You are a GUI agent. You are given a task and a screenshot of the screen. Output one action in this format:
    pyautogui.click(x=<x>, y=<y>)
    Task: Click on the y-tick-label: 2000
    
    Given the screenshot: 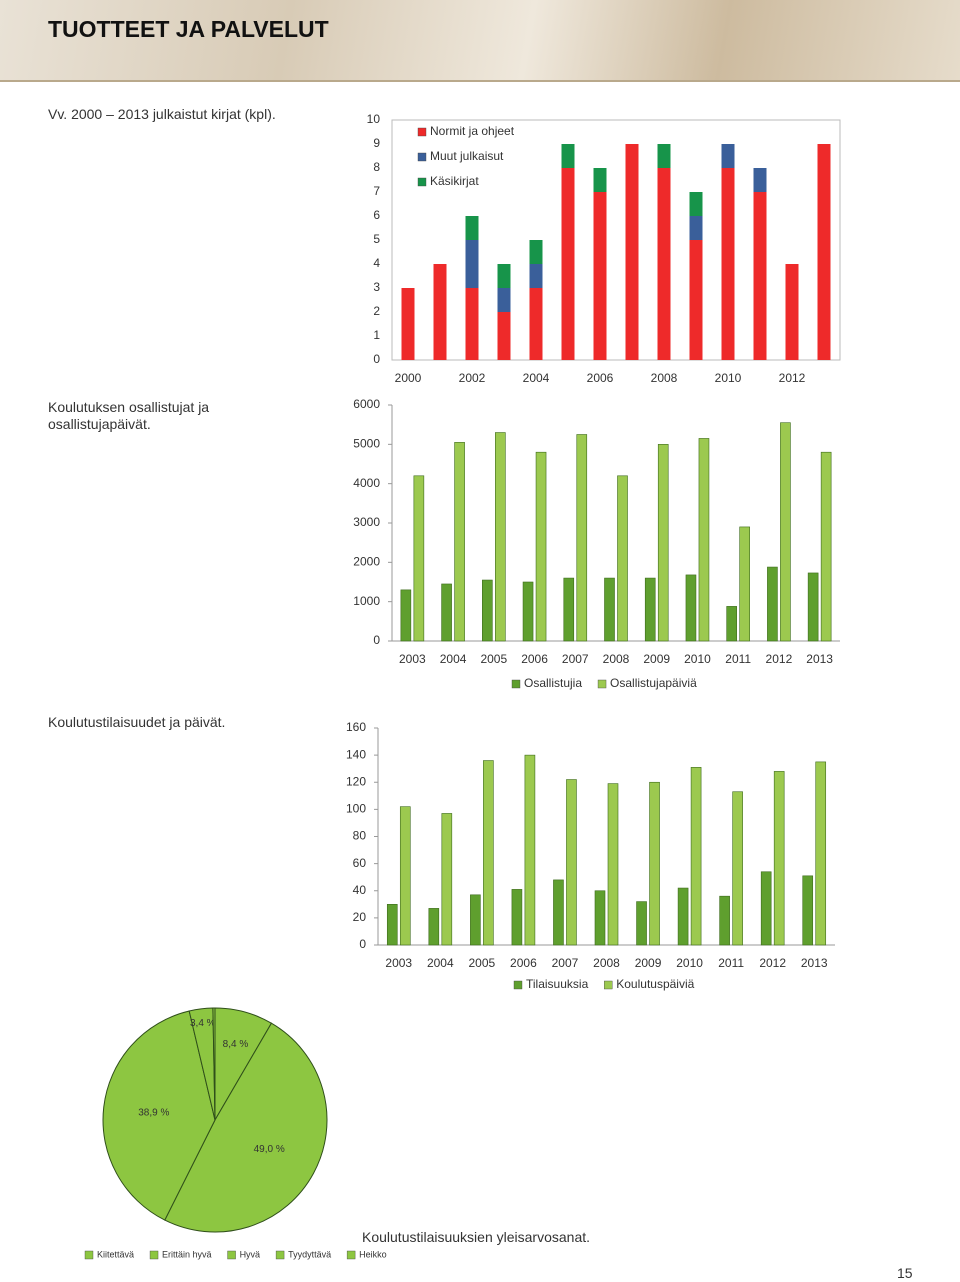 What is the action you would take?
    pyautogui.click(x=366, y=562)
    